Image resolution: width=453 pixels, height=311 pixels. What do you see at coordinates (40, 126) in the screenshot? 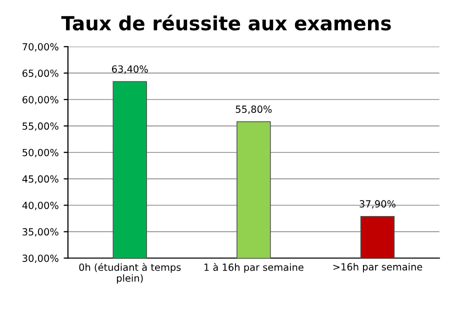
I see `y-tick-label: 55,00%` at bounding box center [40, 126].